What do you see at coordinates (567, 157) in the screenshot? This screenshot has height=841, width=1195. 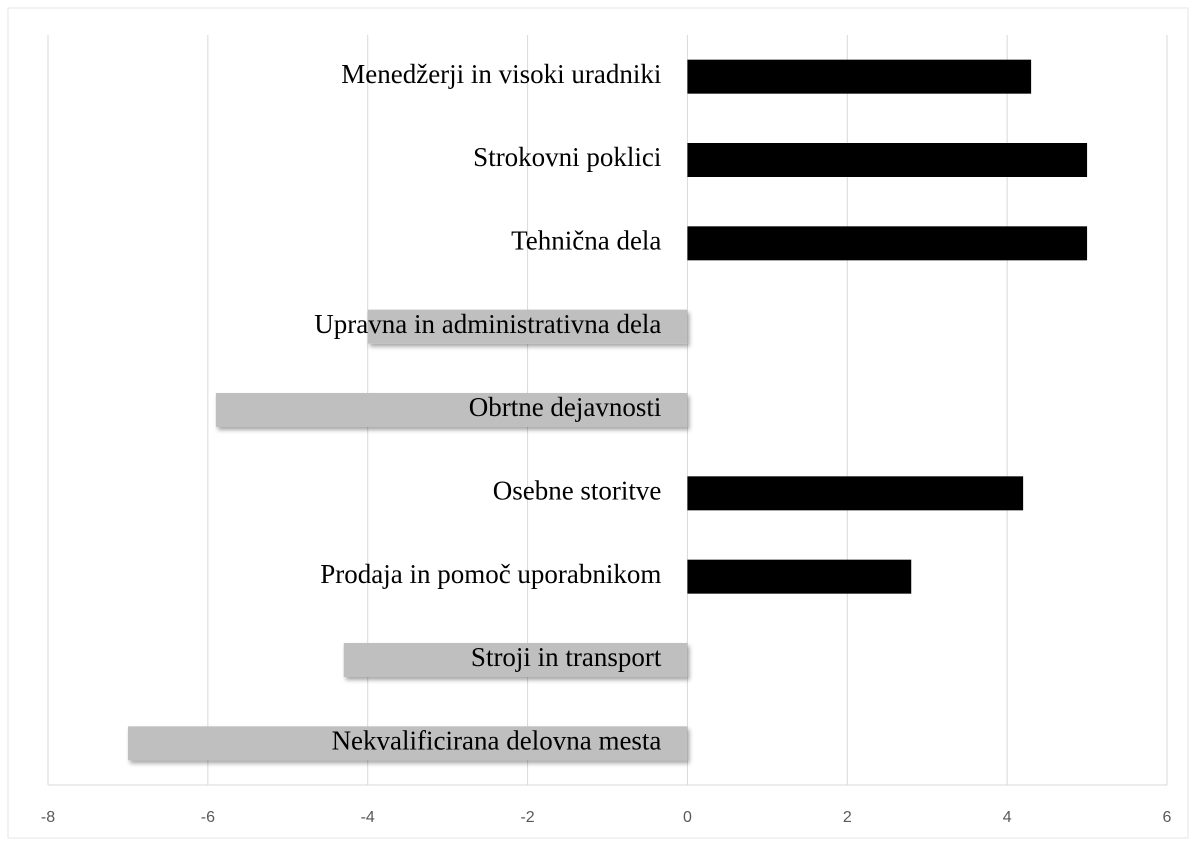 I see `y-tick-label: Strokovni poklici` at bounding box center [567, 157].